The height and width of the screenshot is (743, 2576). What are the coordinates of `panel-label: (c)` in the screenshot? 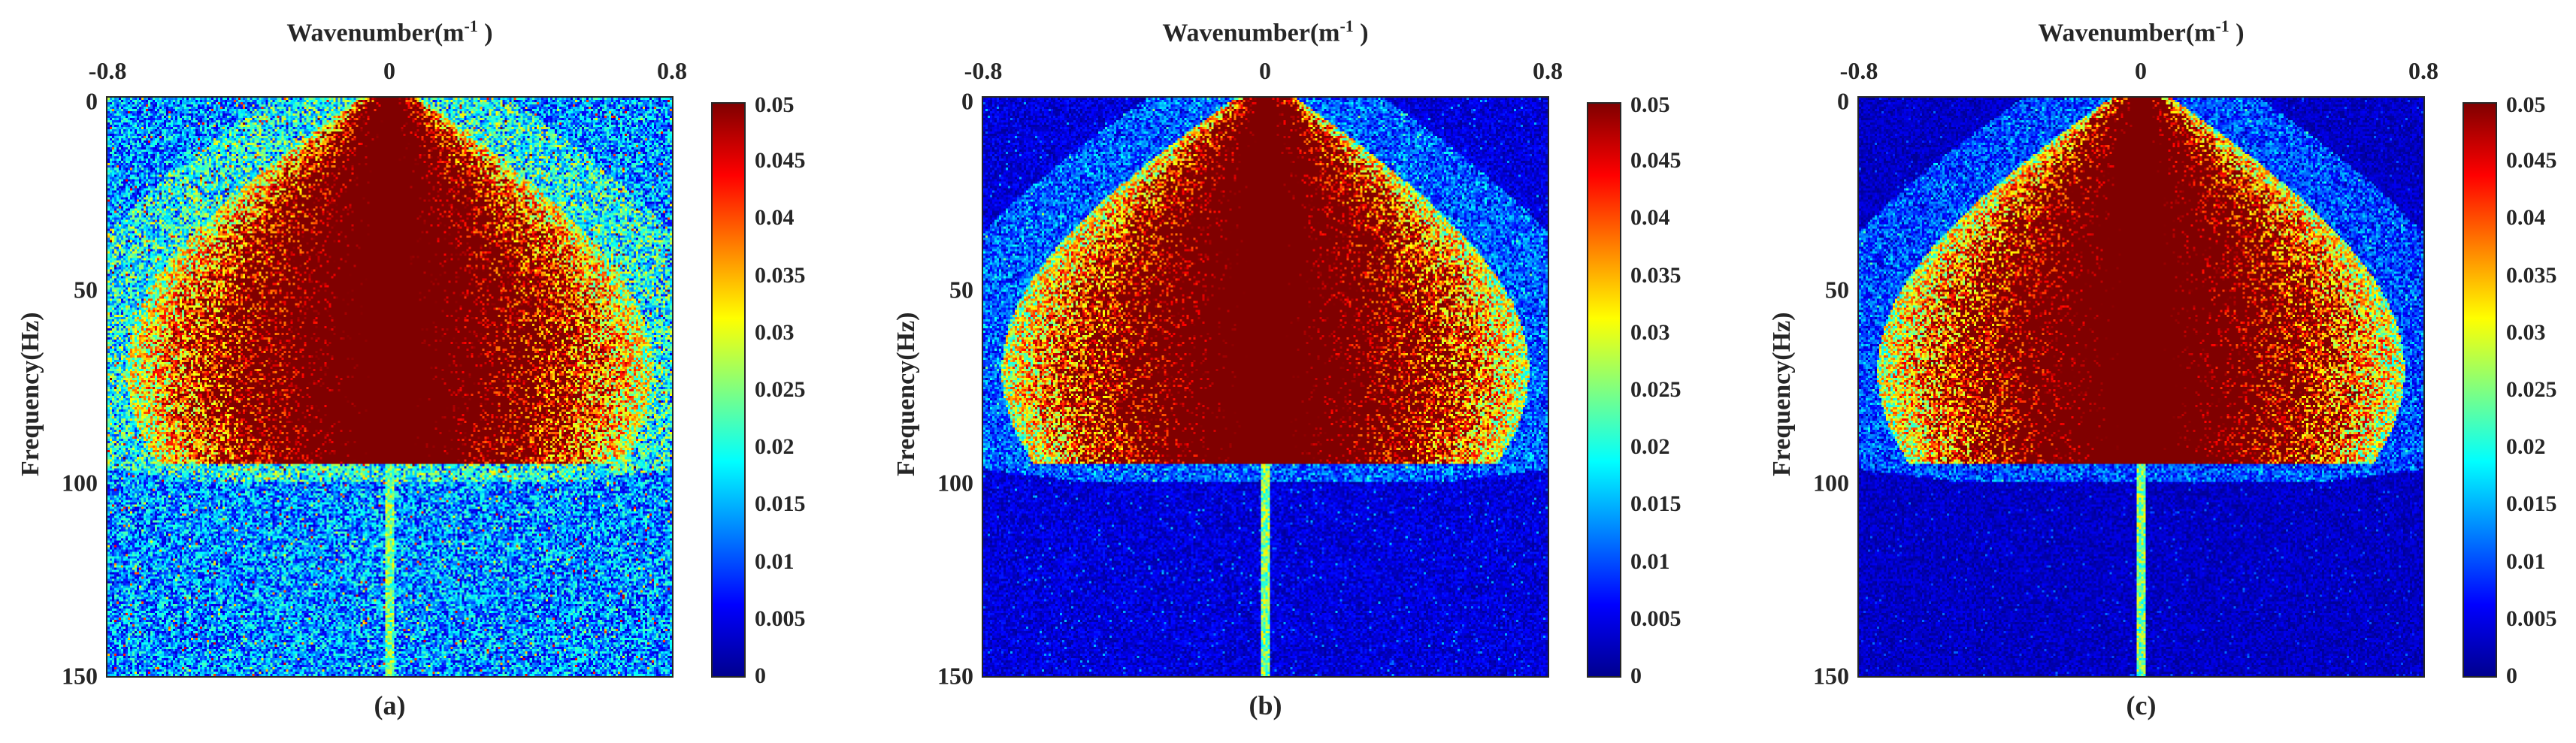 It's located at (2141, 705).